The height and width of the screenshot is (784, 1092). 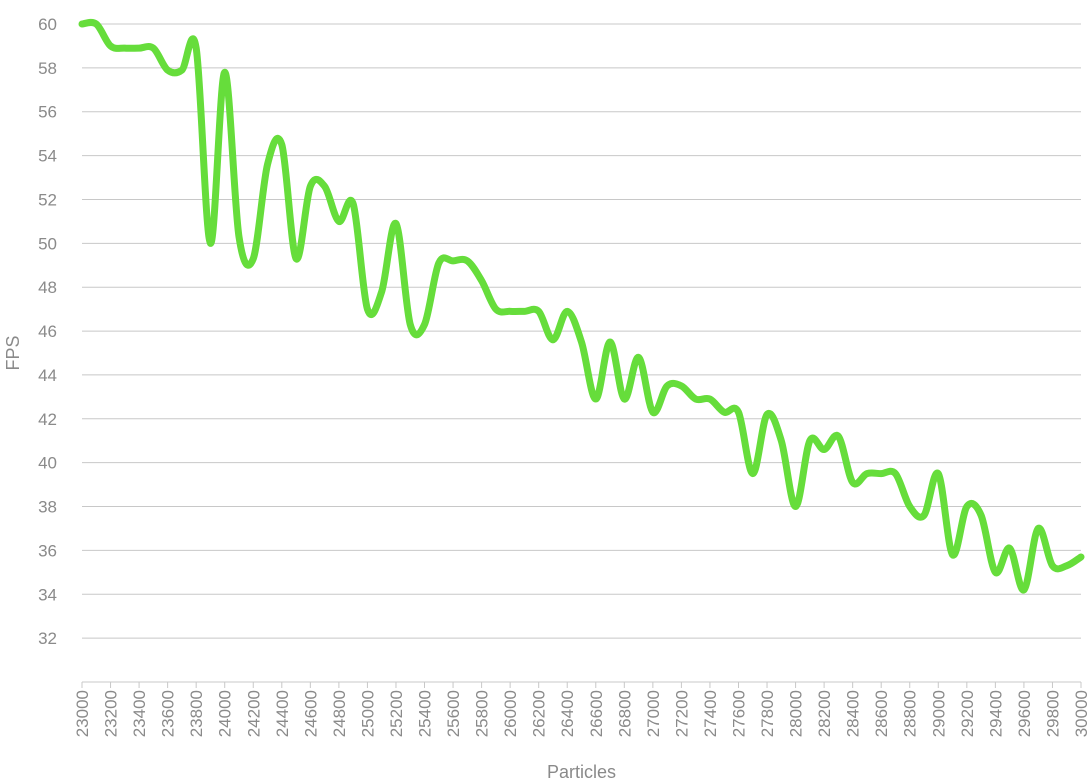 I want to click on x-tick-label: 23800, so click(x=196, y=713).